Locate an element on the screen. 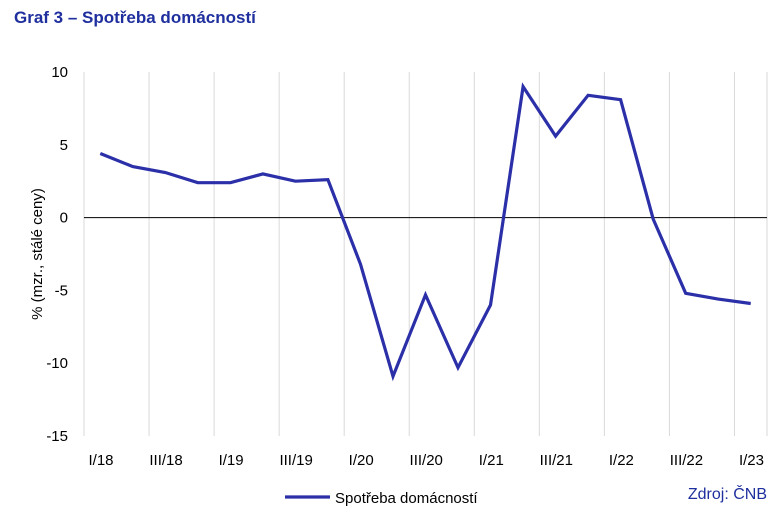  x-tick-label: III/19 is located at coordinates (295, 460).